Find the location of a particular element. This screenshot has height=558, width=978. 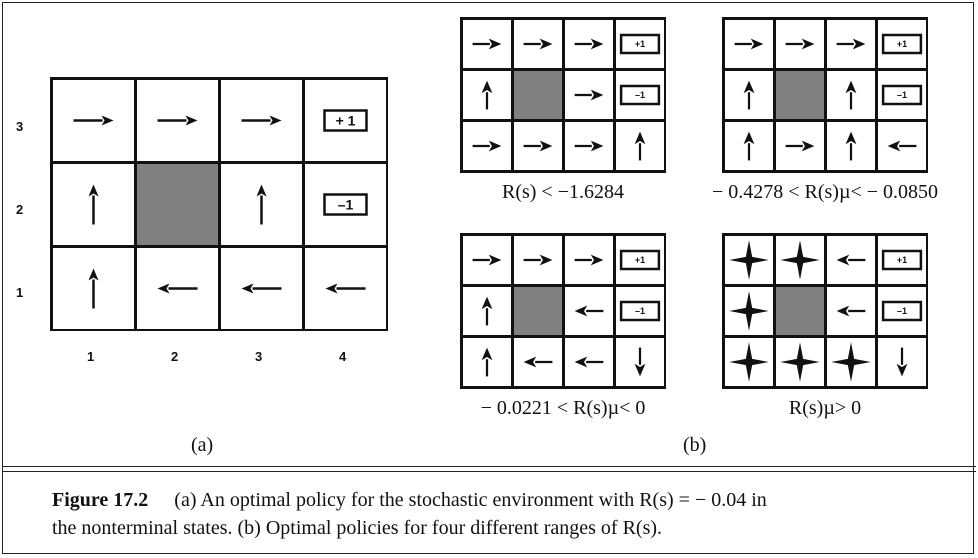

svg-text: + 1 is located at coordinates (346, 121).